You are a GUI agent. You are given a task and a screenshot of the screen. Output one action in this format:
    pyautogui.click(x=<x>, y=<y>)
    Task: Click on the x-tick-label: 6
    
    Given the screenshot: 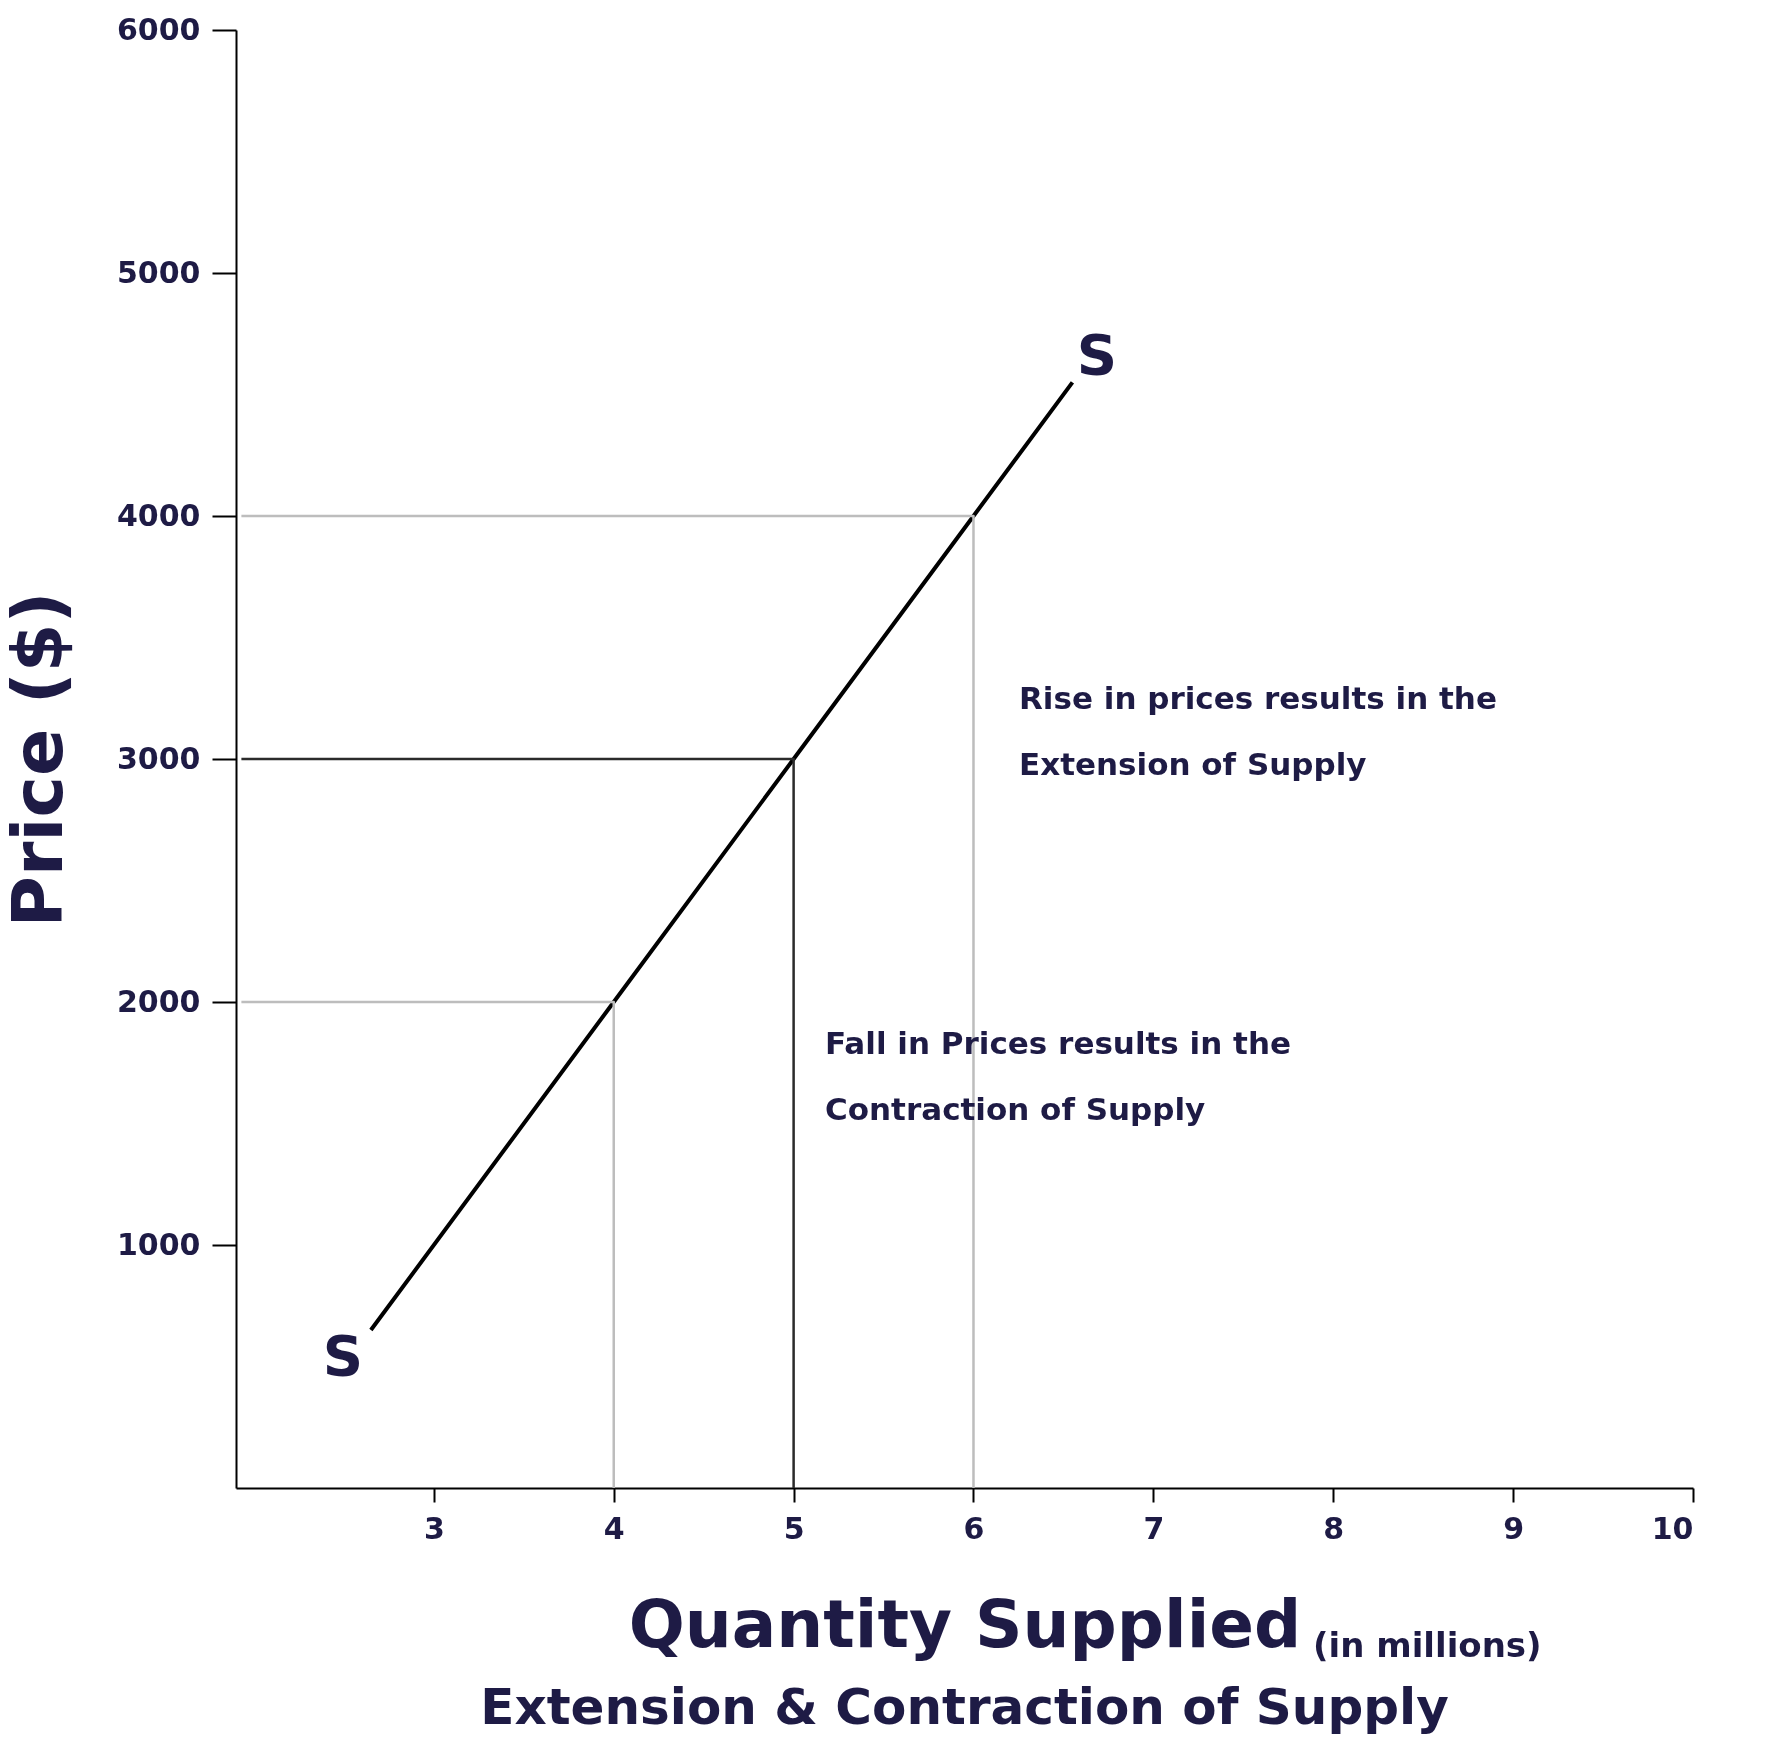 What is the action you would take?
    pyautogui.click(x=974, y=1528)
    